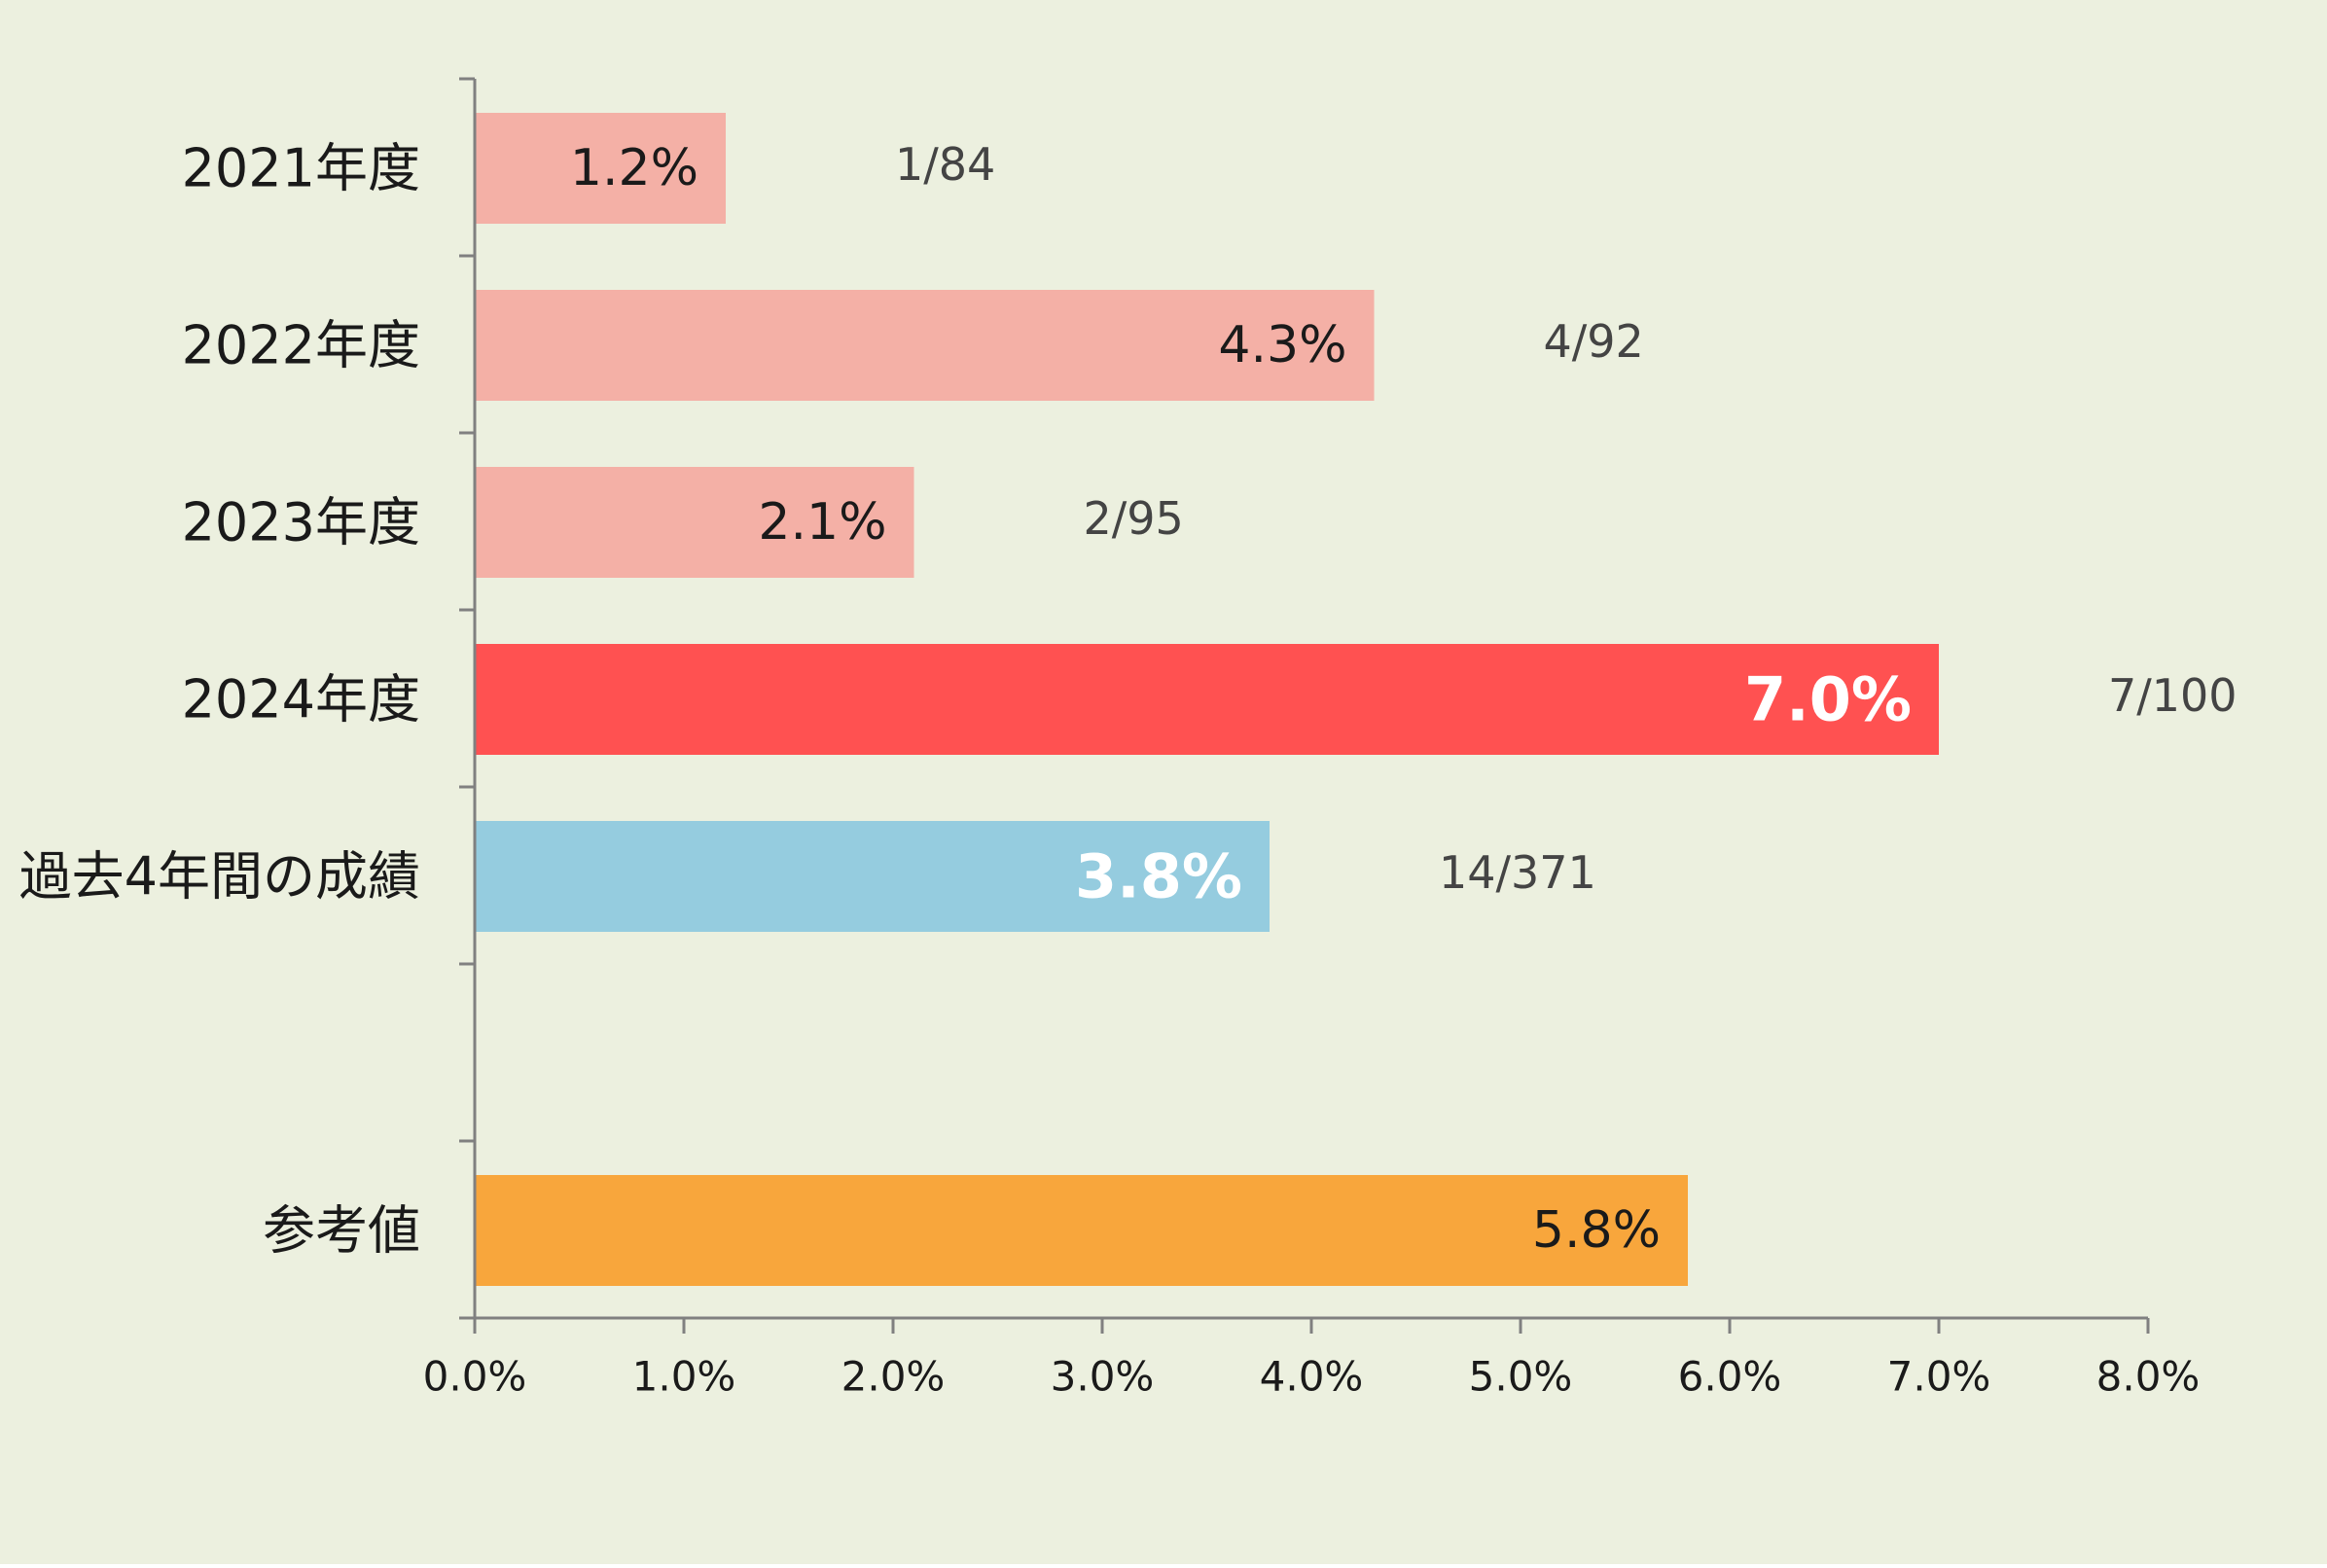 Image resolution: width=2327 pixels, height=1568 pixels. Describe the element at coordinates (219, 877) in the screenshot. I see `category-label: 過去4年間の成績` at that location.